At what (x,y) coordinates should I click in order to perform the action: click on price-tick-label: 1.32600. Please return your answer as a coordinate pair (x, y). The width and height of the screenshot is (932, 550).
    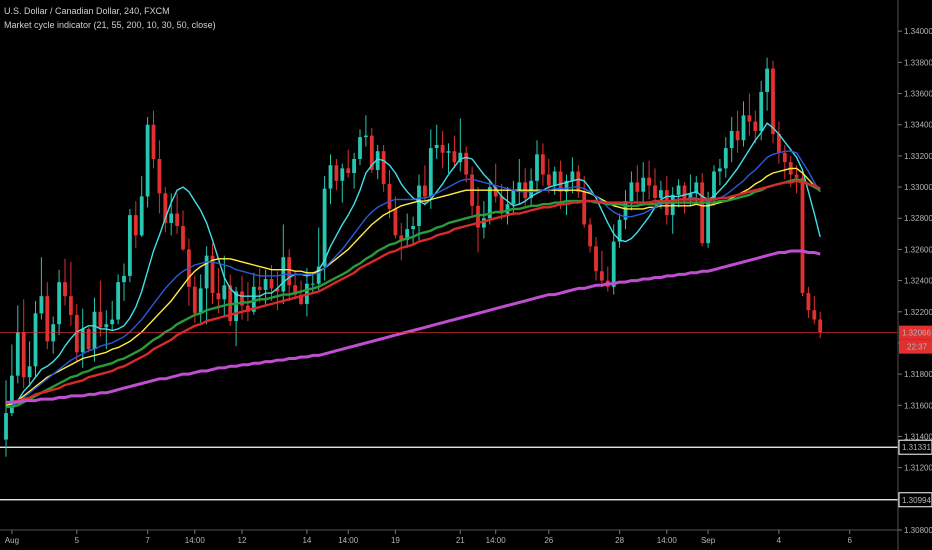
    Looking at the image, I should click on (918, 249).